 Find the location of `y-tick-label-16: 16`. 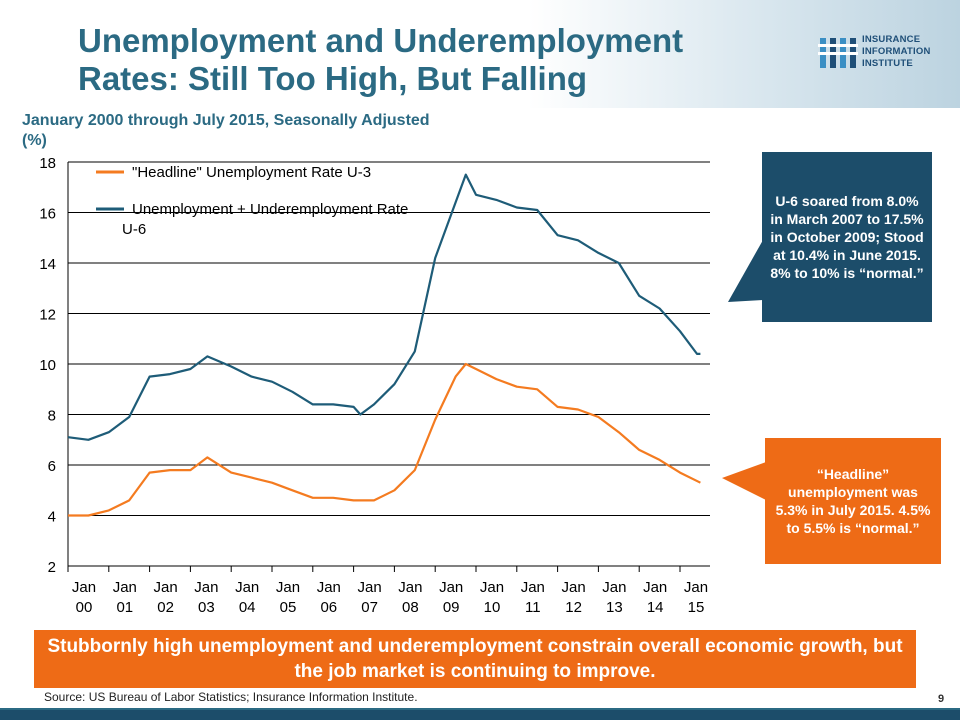

y-tick-label-16: 16 is located at coordinates (47, 214).